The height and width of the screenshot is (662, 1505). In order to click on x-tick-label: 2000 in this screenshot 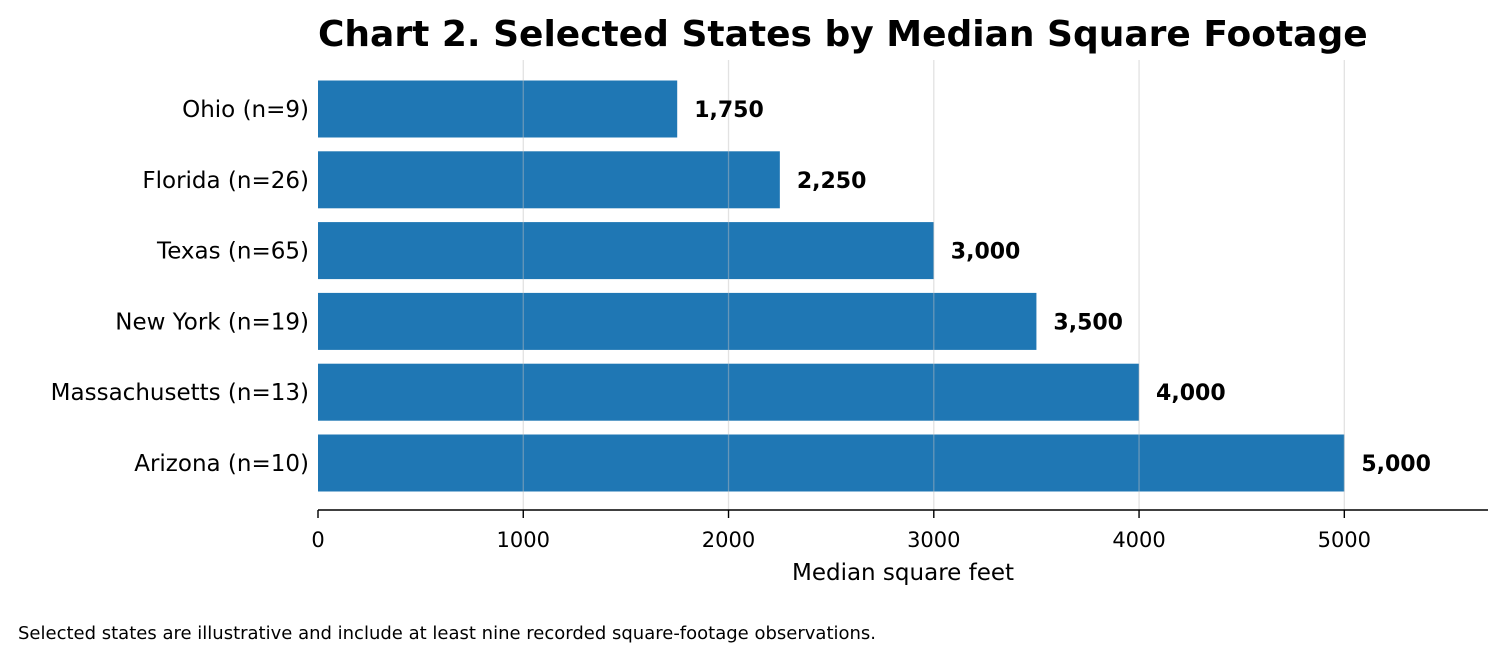, I will do `click(728, 540)`.